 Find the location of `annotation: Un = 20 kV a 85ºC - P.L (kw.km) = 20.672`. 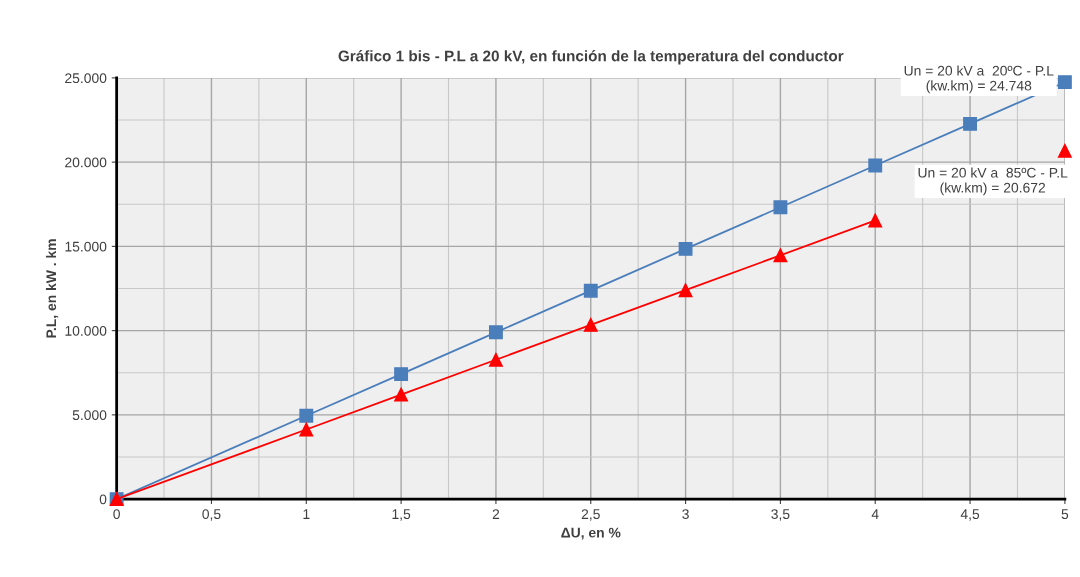

annotation: Un = 20 kV a 85ºC - P.L (kw.km) = 20.672 is located at coordinates (993, 181).